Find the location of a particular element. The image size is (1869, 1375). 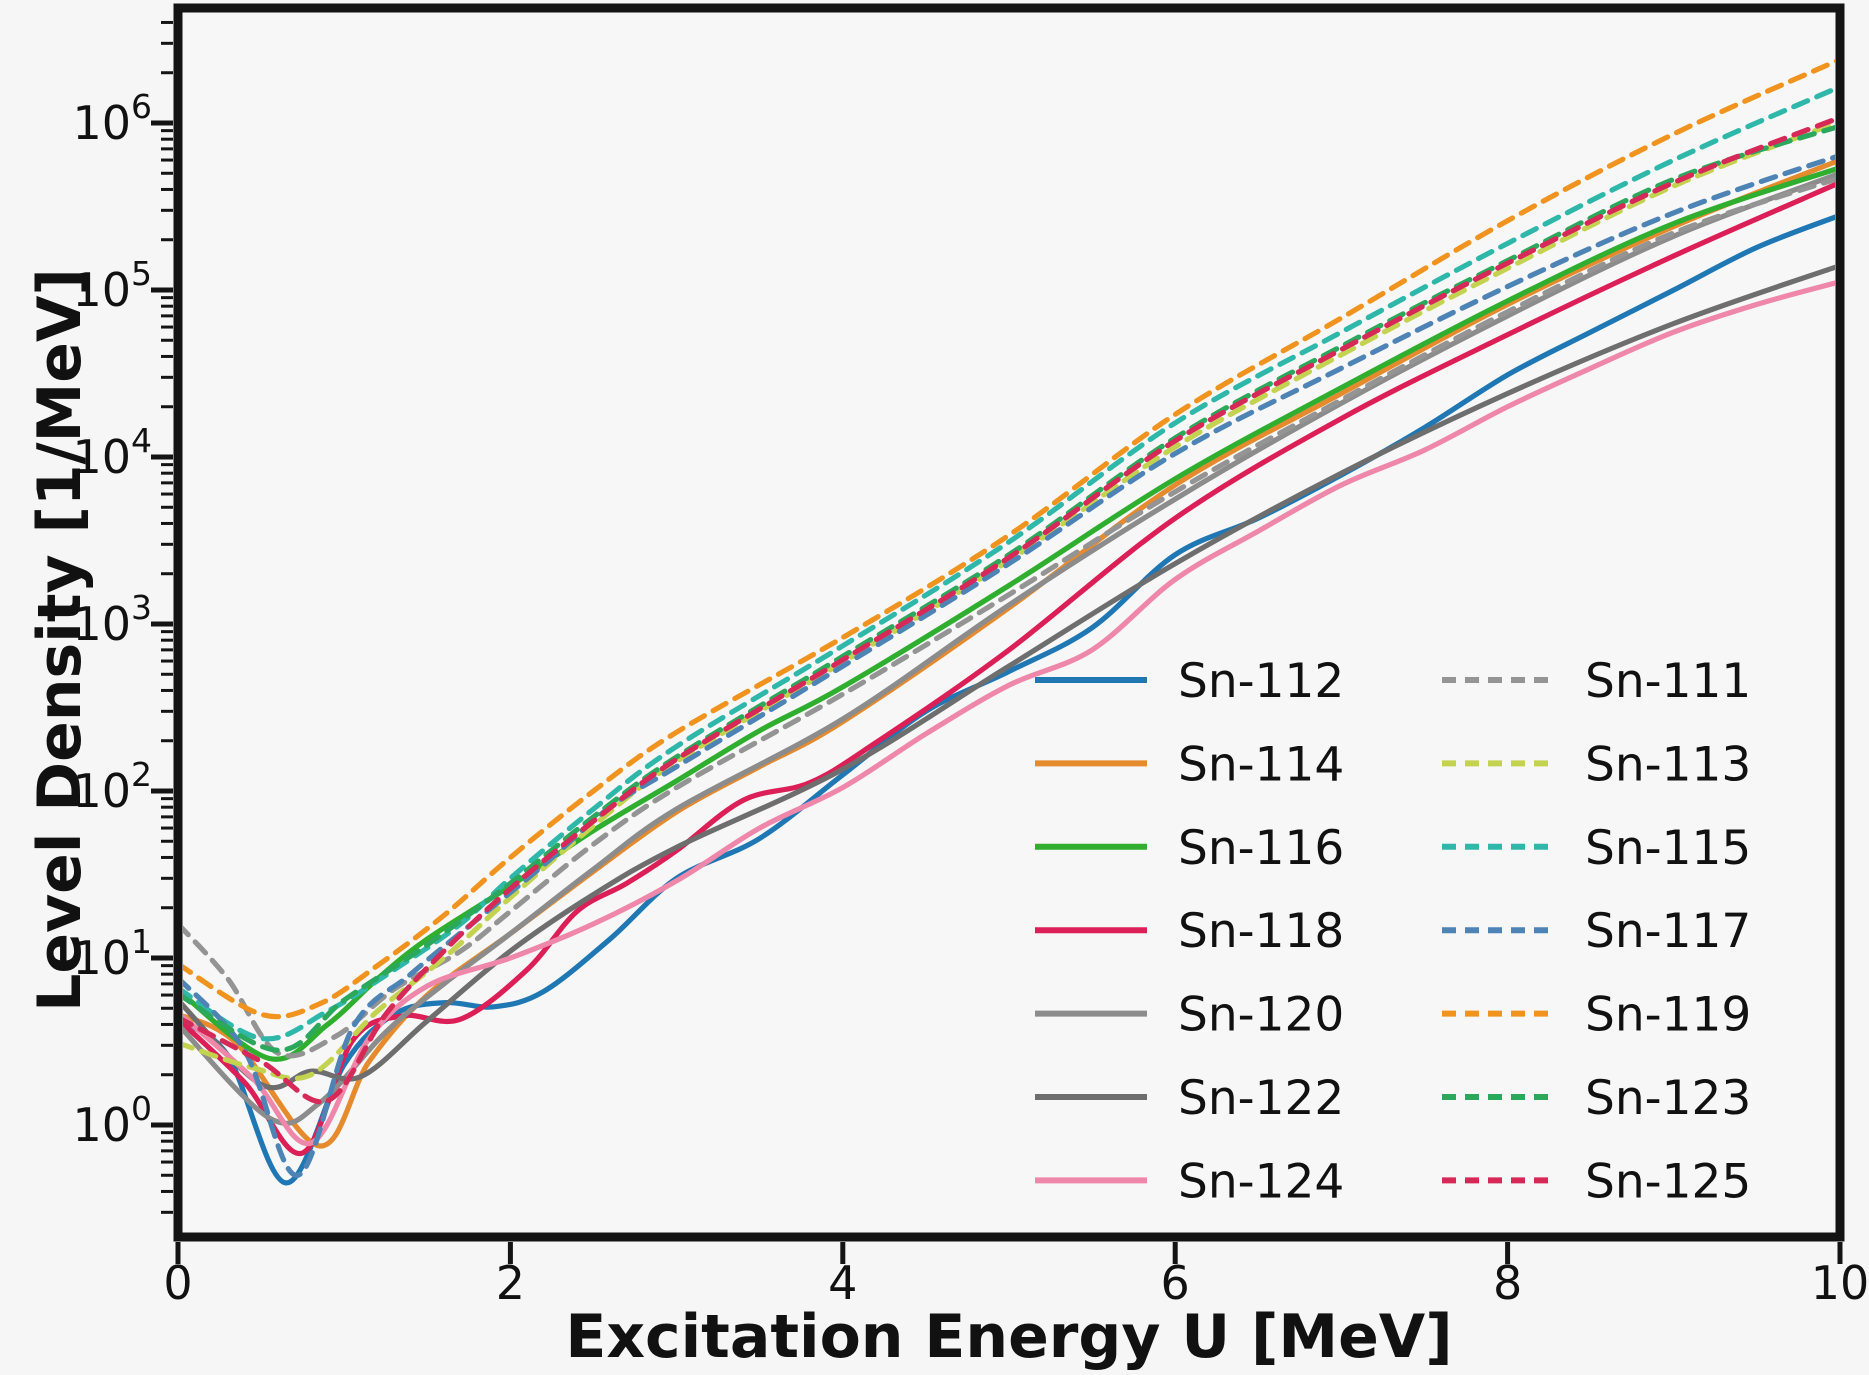

x-tick-label: 0 is located at coordinates (177, 1283).